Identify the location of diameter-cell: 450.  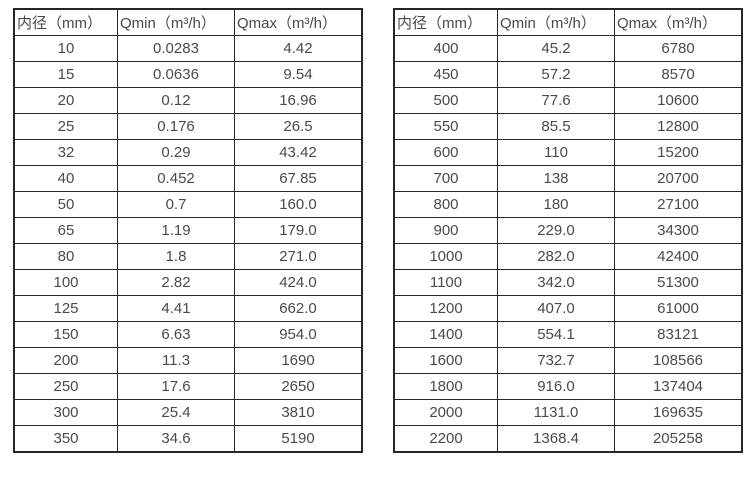
(445, 74).